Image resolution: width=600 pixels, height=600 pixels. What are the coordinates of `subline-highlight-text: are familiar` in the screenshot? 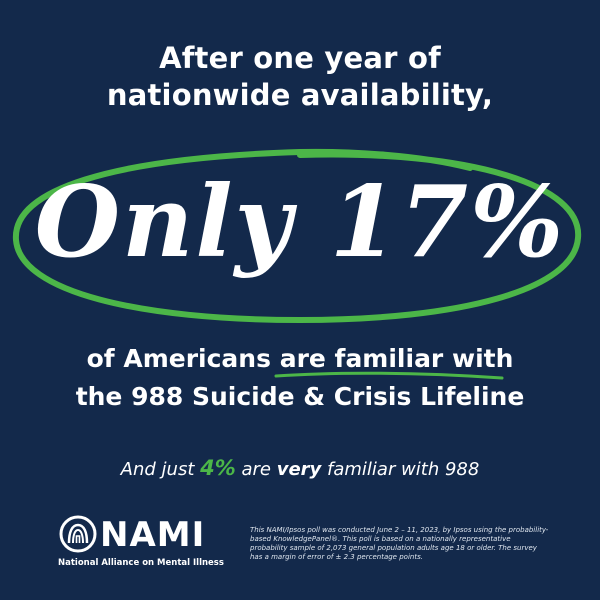 It's located at (361, 358).